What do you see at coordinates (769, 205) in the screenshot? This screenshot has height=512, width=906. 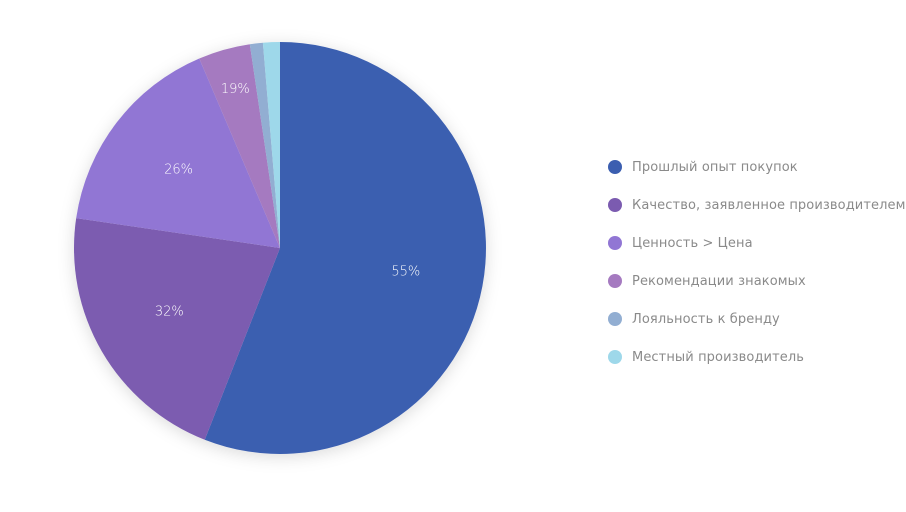 I see `legend-label: Качество, заявленное производителем` at bounding box center [769, 205].